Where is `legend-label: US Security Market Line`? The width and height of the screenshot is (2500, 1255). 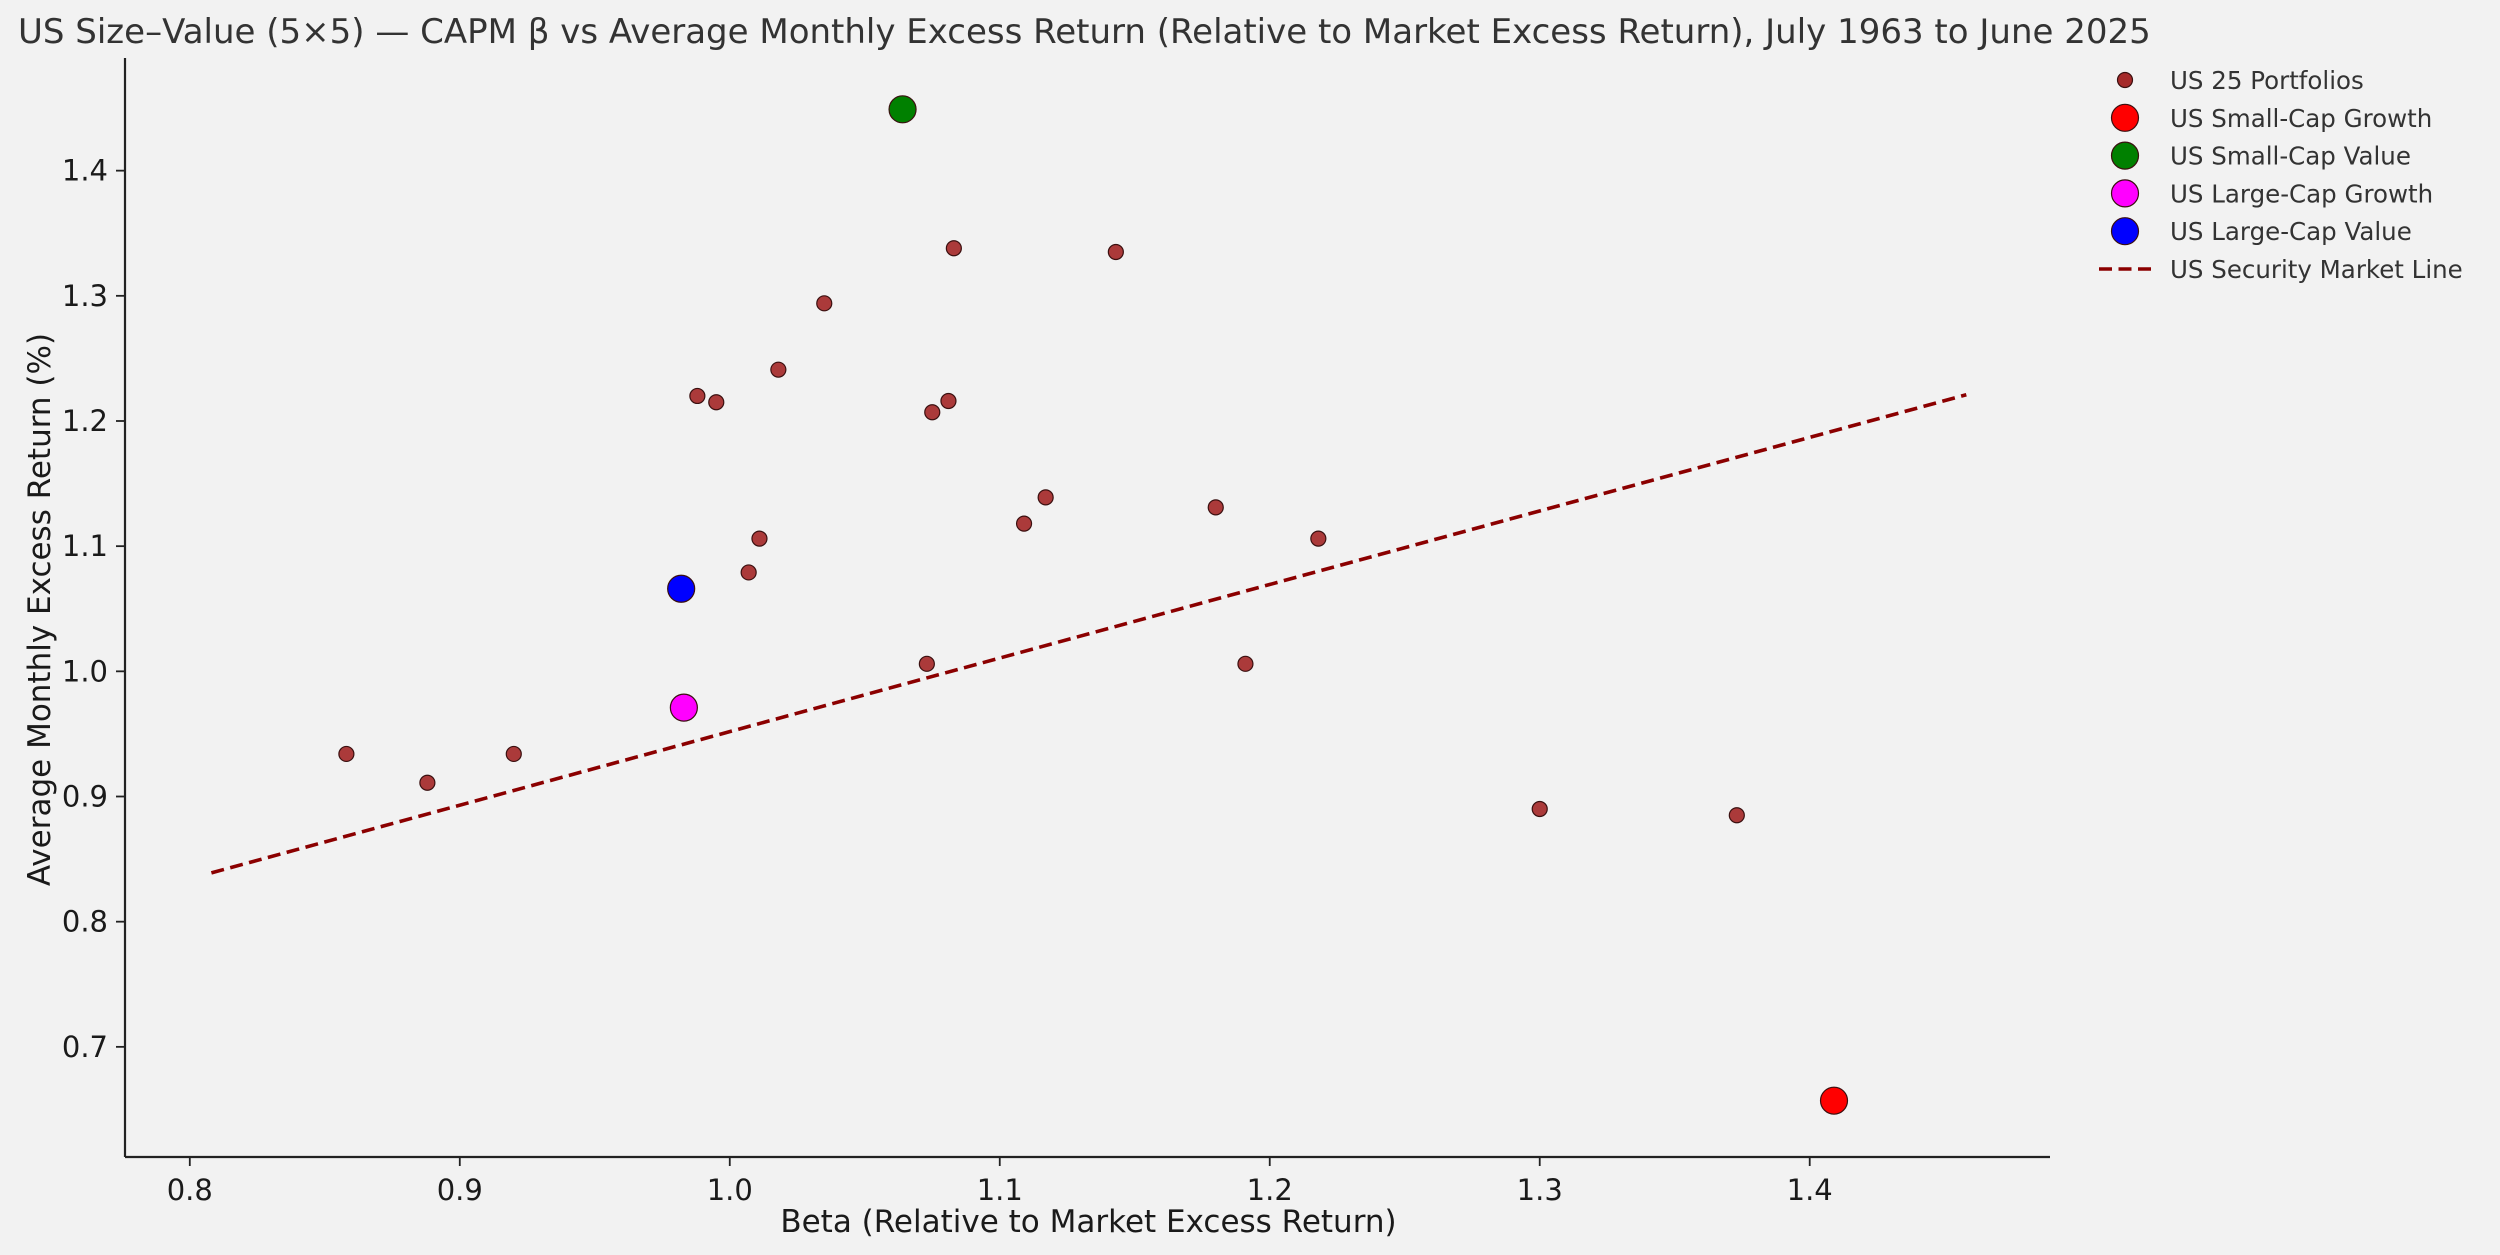 legend-label: US Security Market Line is located at coordinates (2316, 269).